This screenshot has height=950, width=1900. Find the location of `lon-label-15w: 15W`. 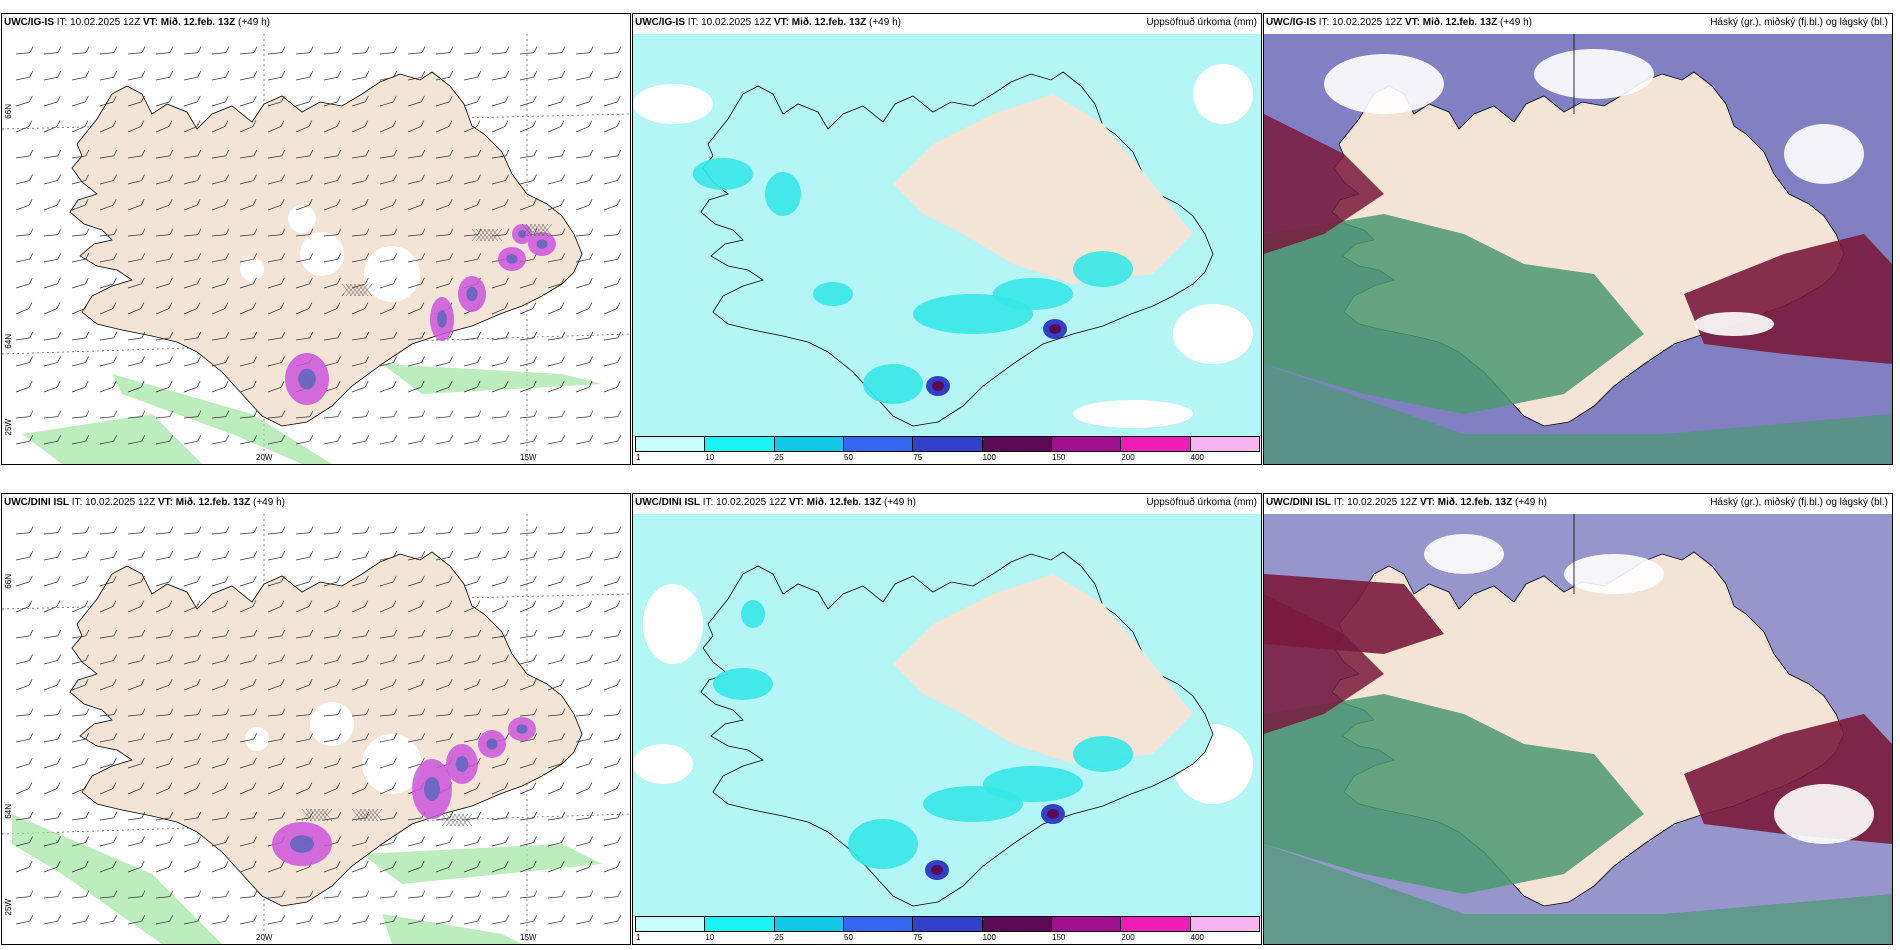

lon-label-15w: 15W is located at coordinates (528, 937).